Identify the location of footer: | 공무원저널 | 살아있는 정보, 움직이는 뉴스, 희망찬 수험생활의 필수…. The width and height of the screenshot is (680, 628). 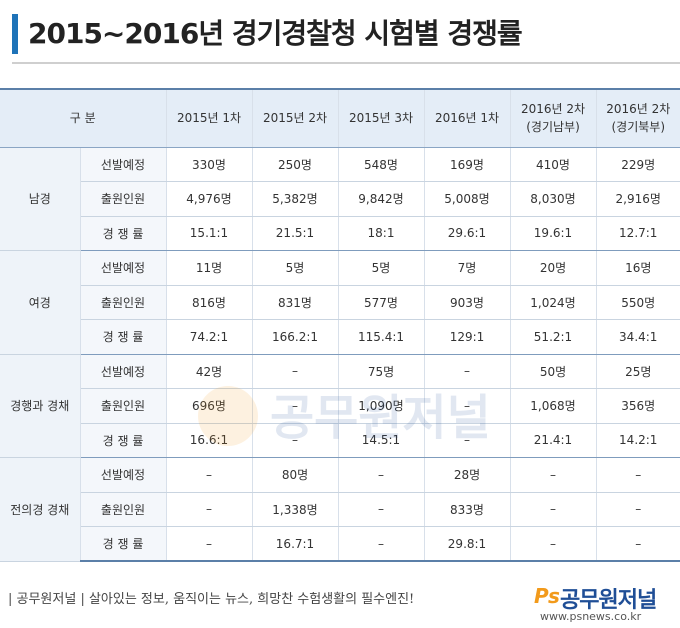
(340, 603).